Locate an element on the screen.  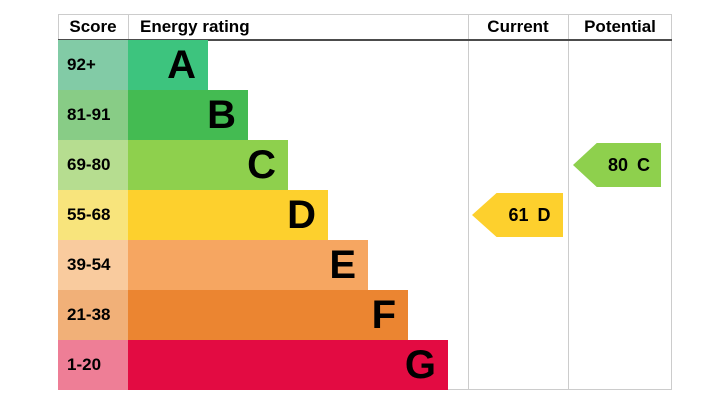
band-score-range: 55-68 is located at coordinates (93, 215).